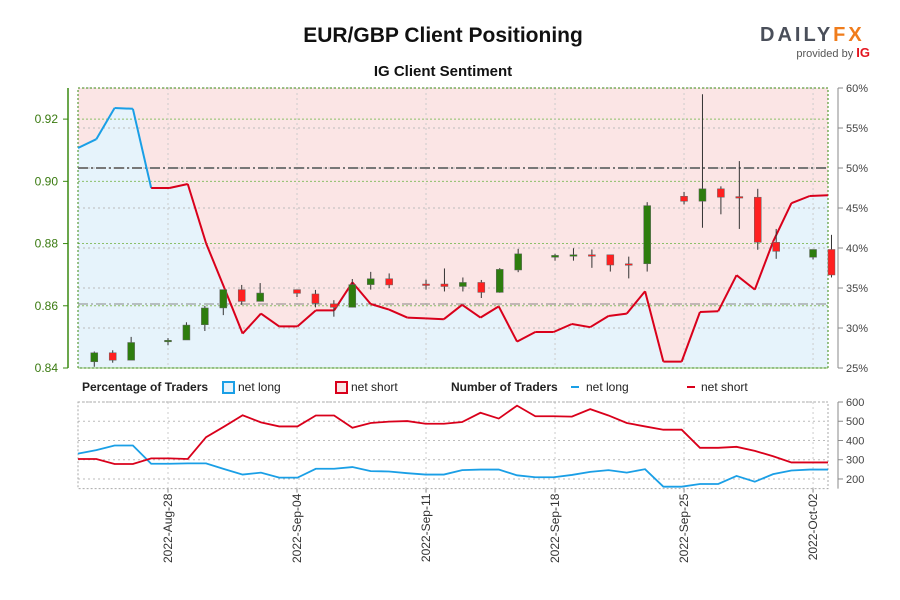  I want to click on legend-net-long-swatch, so click(228, 387).